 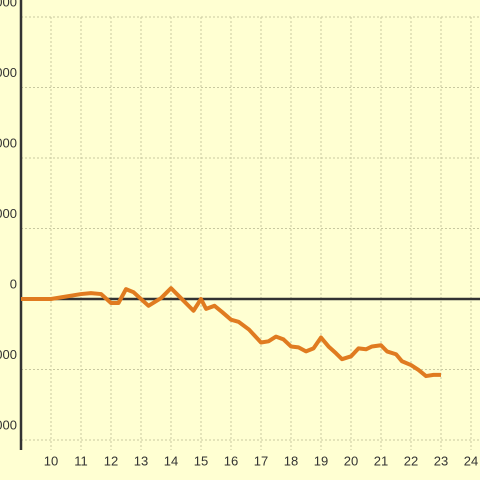 I want to click on x-tick-label: 21, so click(x=381, y=460).